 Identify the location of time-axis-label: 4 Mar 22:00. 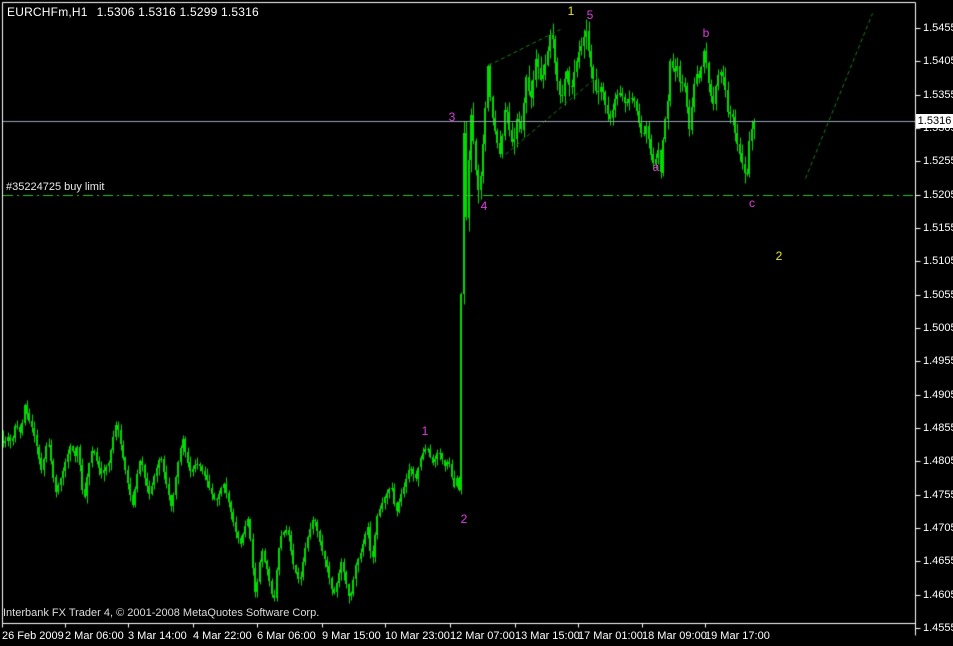
(222, 636).